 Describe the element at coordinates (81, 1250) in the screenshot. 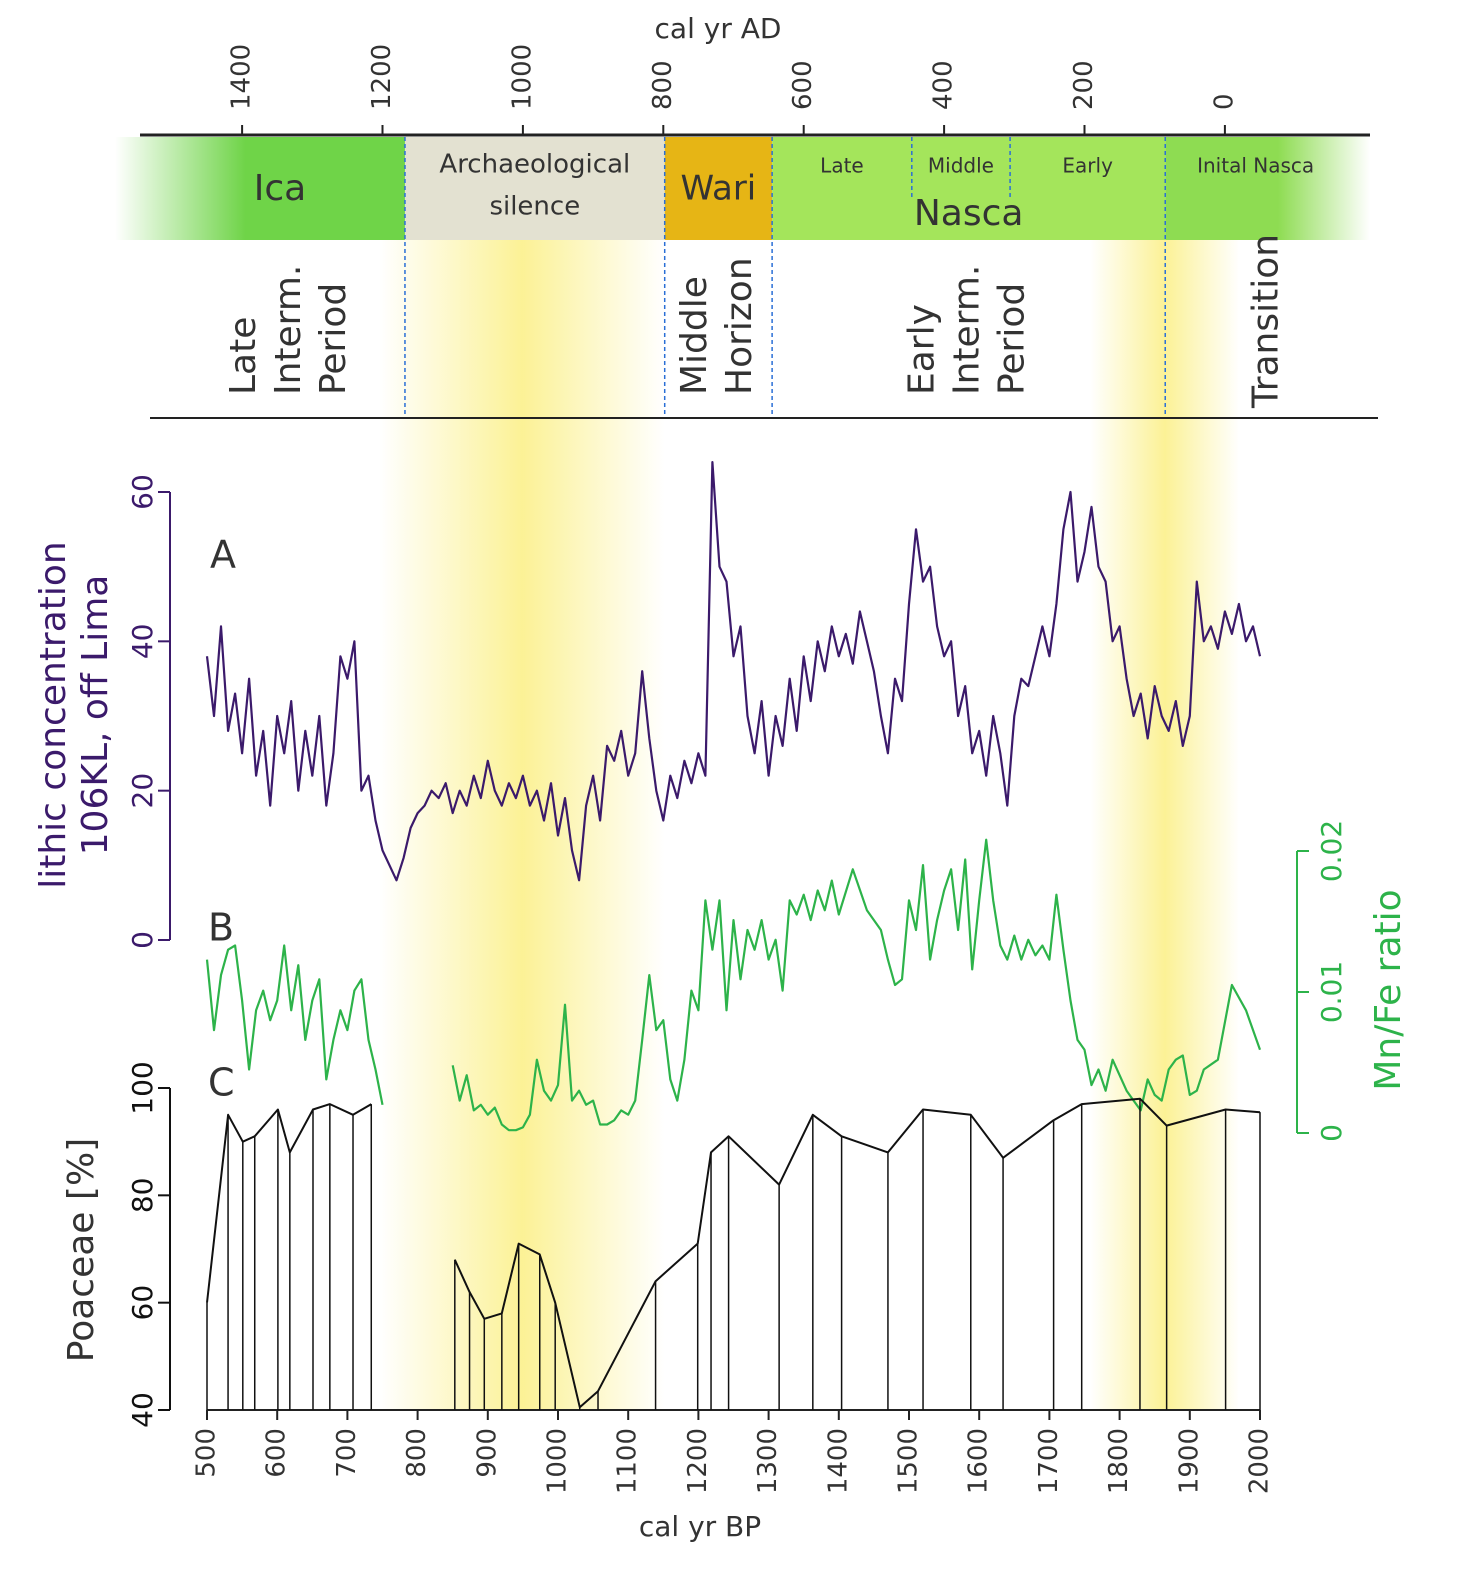

I see `y-axis-title: Poaceae [%]` at that location.